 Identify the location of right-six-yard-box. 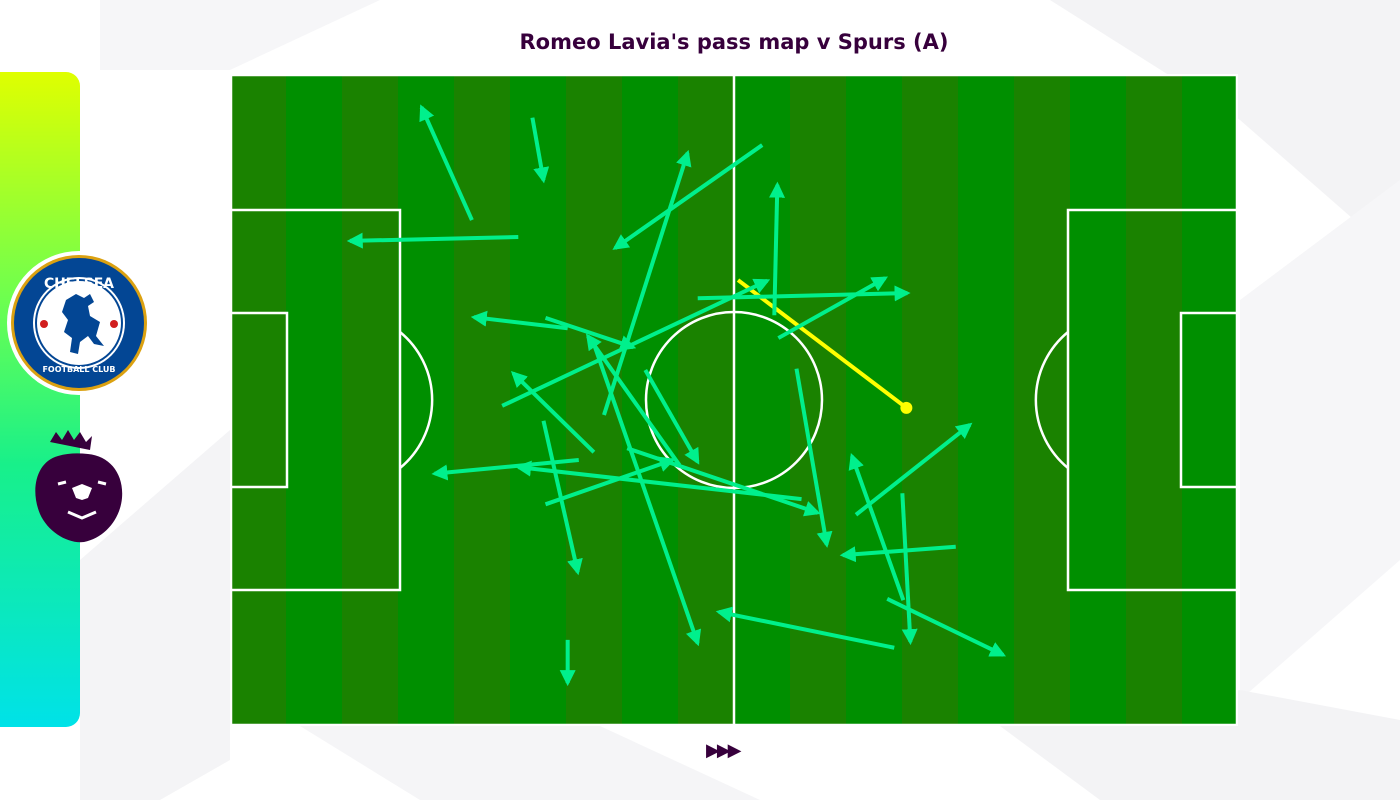
(1208, 400).